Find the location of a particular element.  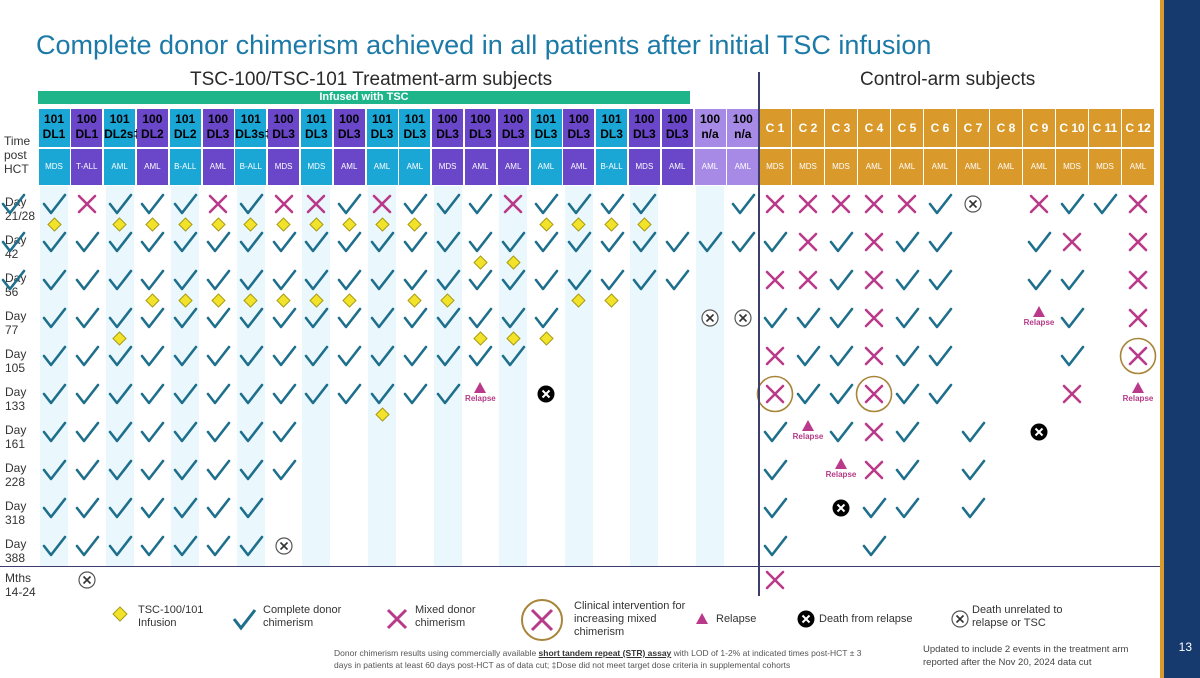

subject-dose: DL2 is located at coordinates (152, 134).